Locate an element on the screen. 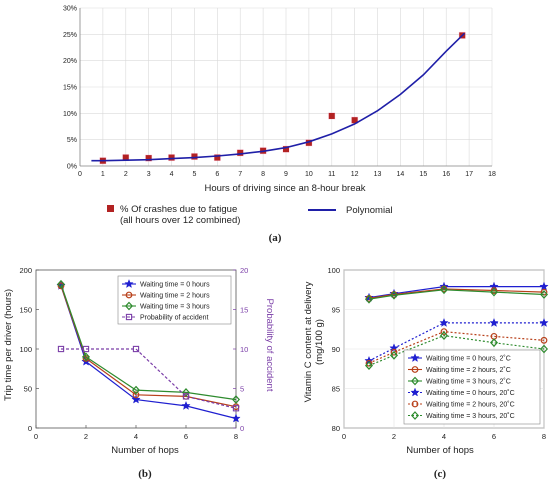 This screenshot has height=482, width=550. chart-b-y2tick-4: 20 is located at coordinates (244, 270).